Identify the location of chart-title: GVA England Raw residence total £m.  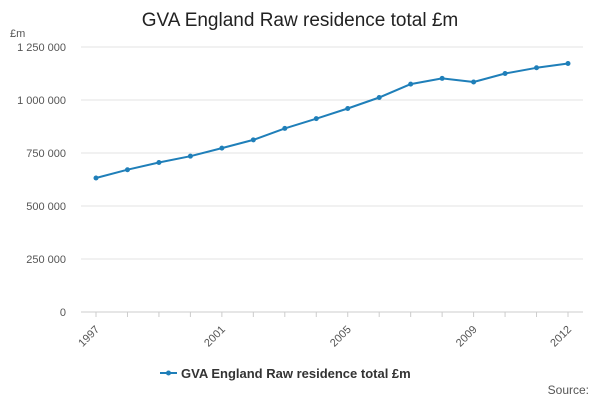
(300, 20).